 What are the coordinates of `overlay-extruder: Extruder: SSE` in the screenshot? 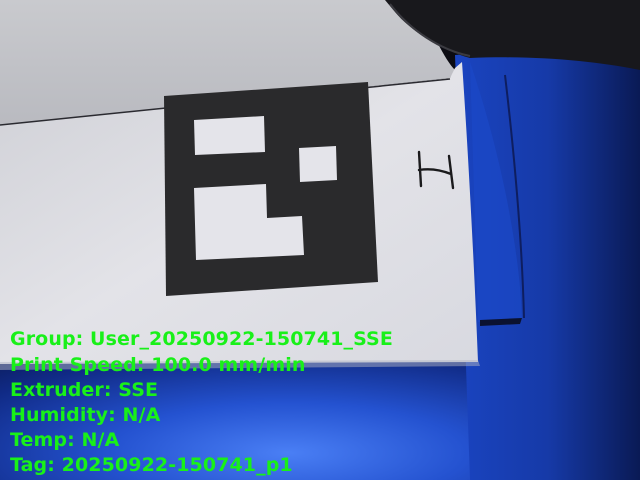 It's located at (84, 390).